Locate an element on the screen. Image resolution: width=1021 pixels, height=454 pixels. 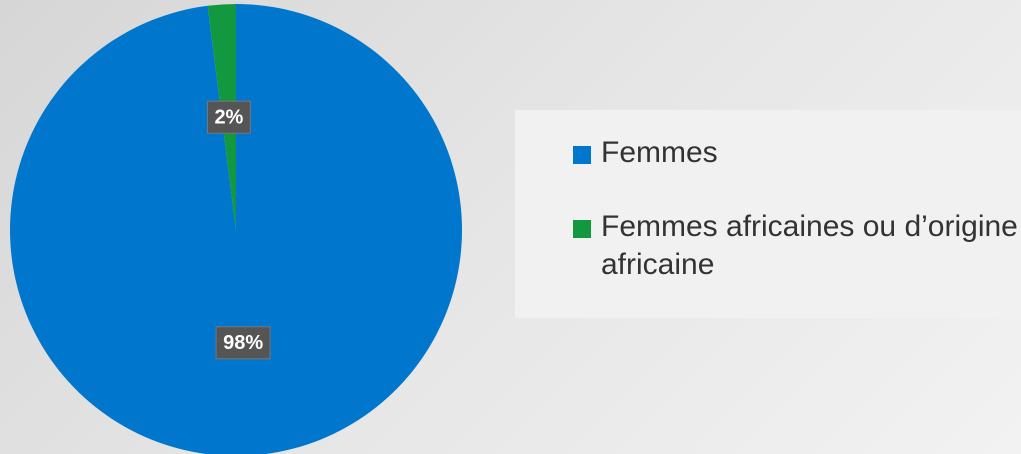
legend-item: Femmes is located at coordinates (797, 153).